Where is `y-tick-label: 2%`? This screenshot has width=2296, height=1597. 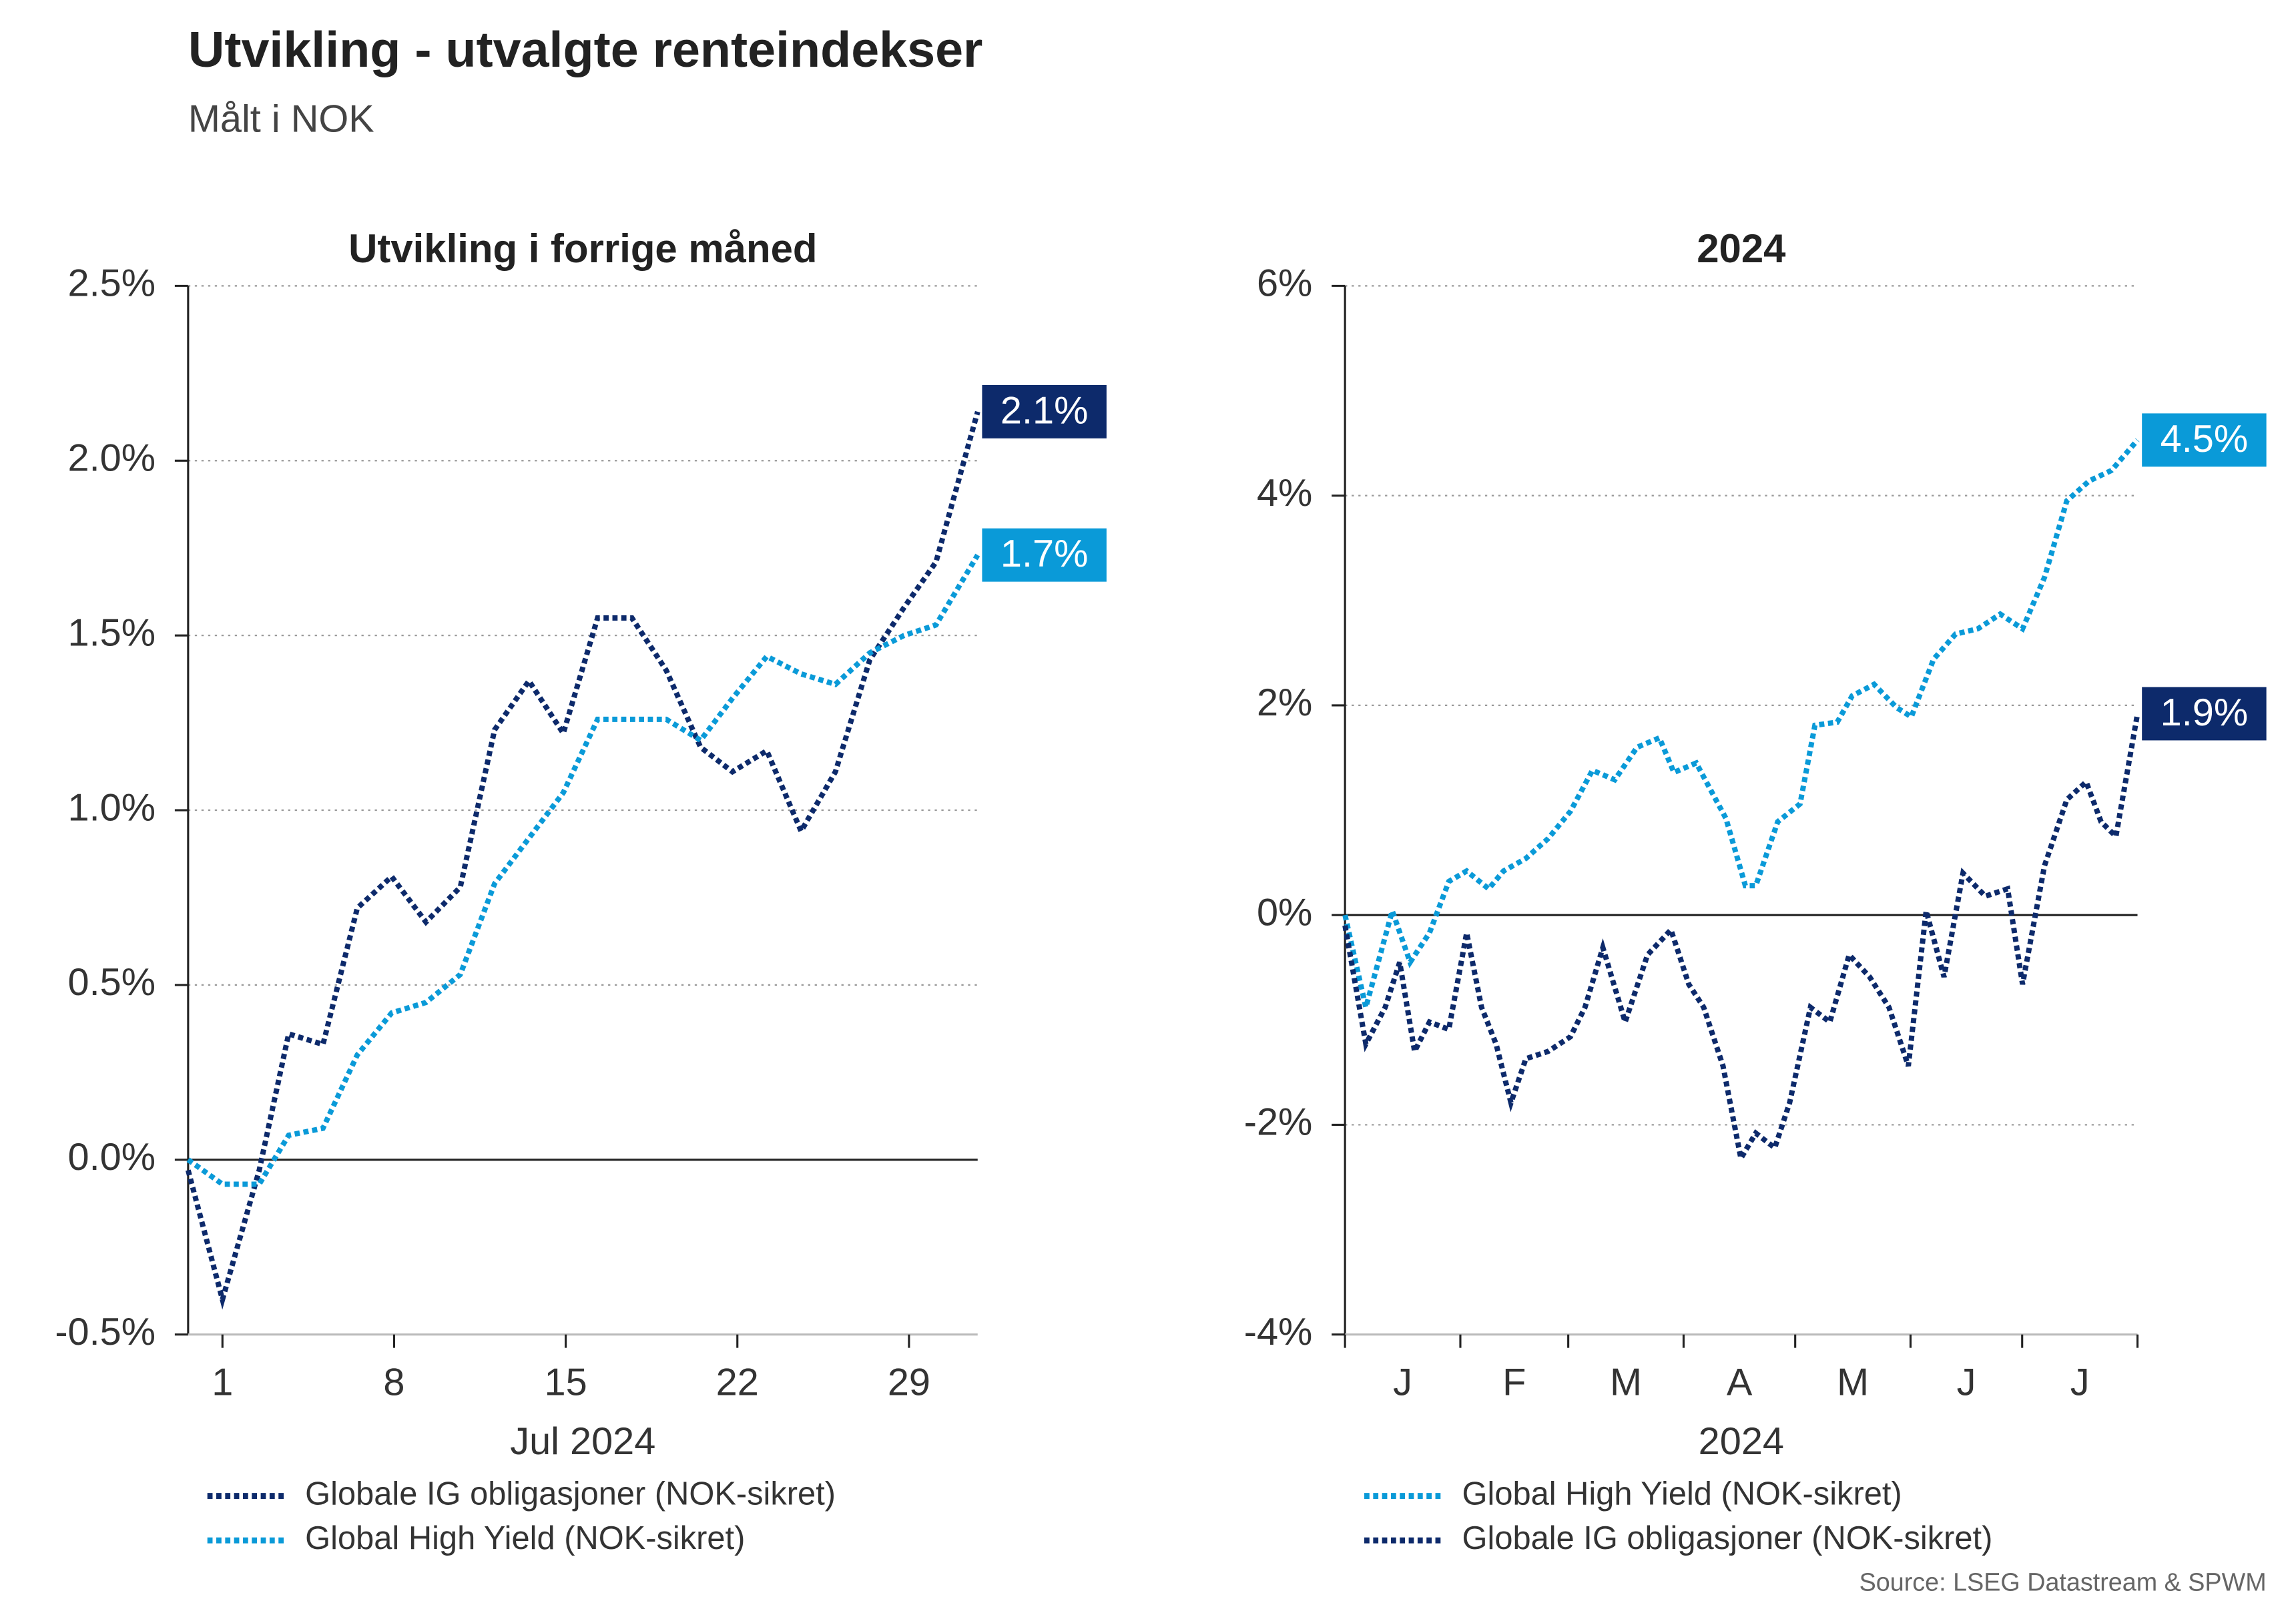 y-tick-label: 2% is located at coordinates (1284, 702).